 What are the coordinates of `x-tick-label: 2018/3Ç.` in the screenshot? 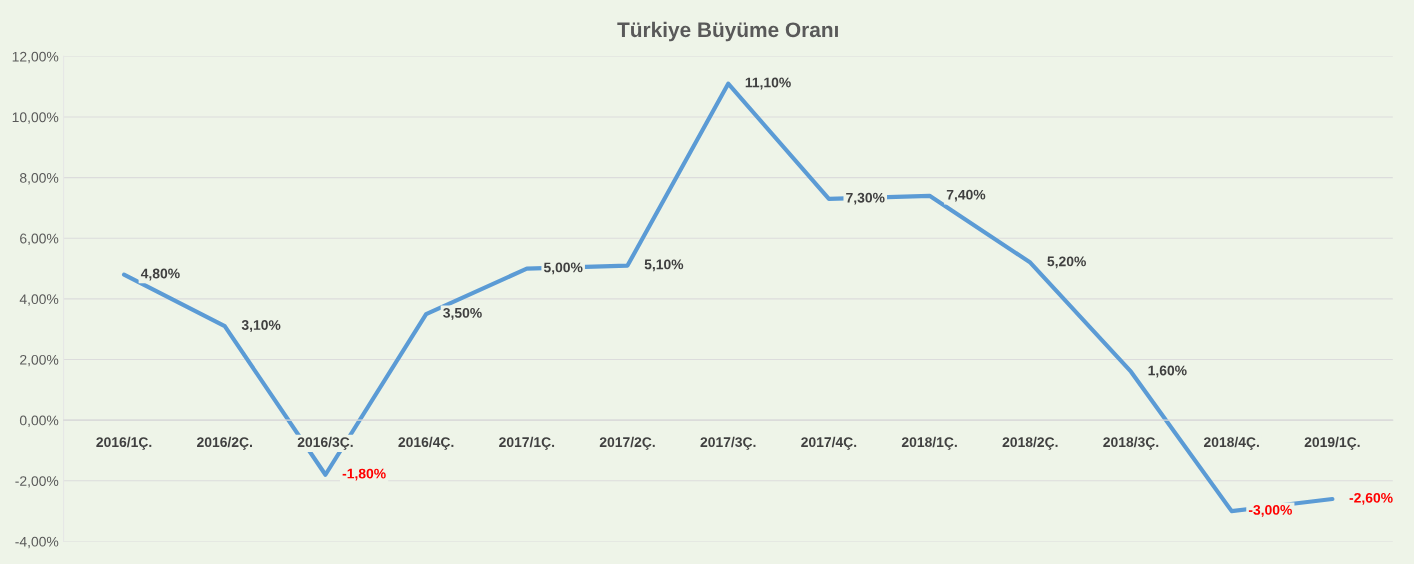 It's located at (1131, 443).